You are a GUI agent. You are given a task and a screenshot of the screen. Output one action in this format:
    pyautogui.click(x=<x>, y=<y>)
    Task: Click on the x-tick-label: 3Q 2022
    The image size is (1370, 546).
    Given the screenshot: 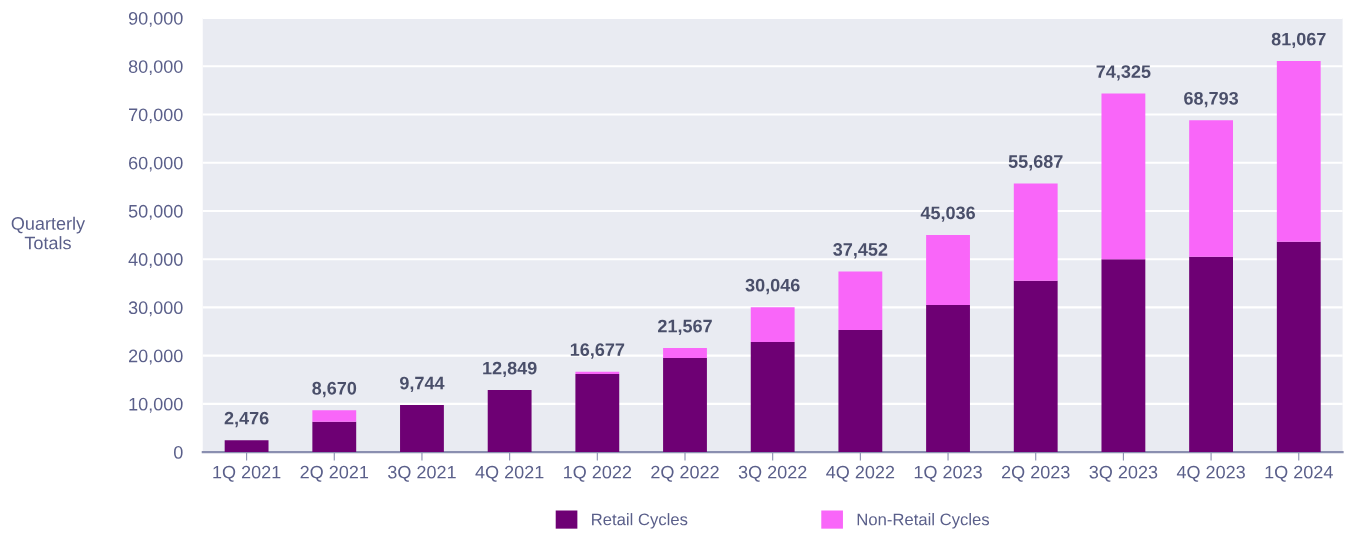 What is the action you would take?
    pyautogui.click(x=772, y=473)
    